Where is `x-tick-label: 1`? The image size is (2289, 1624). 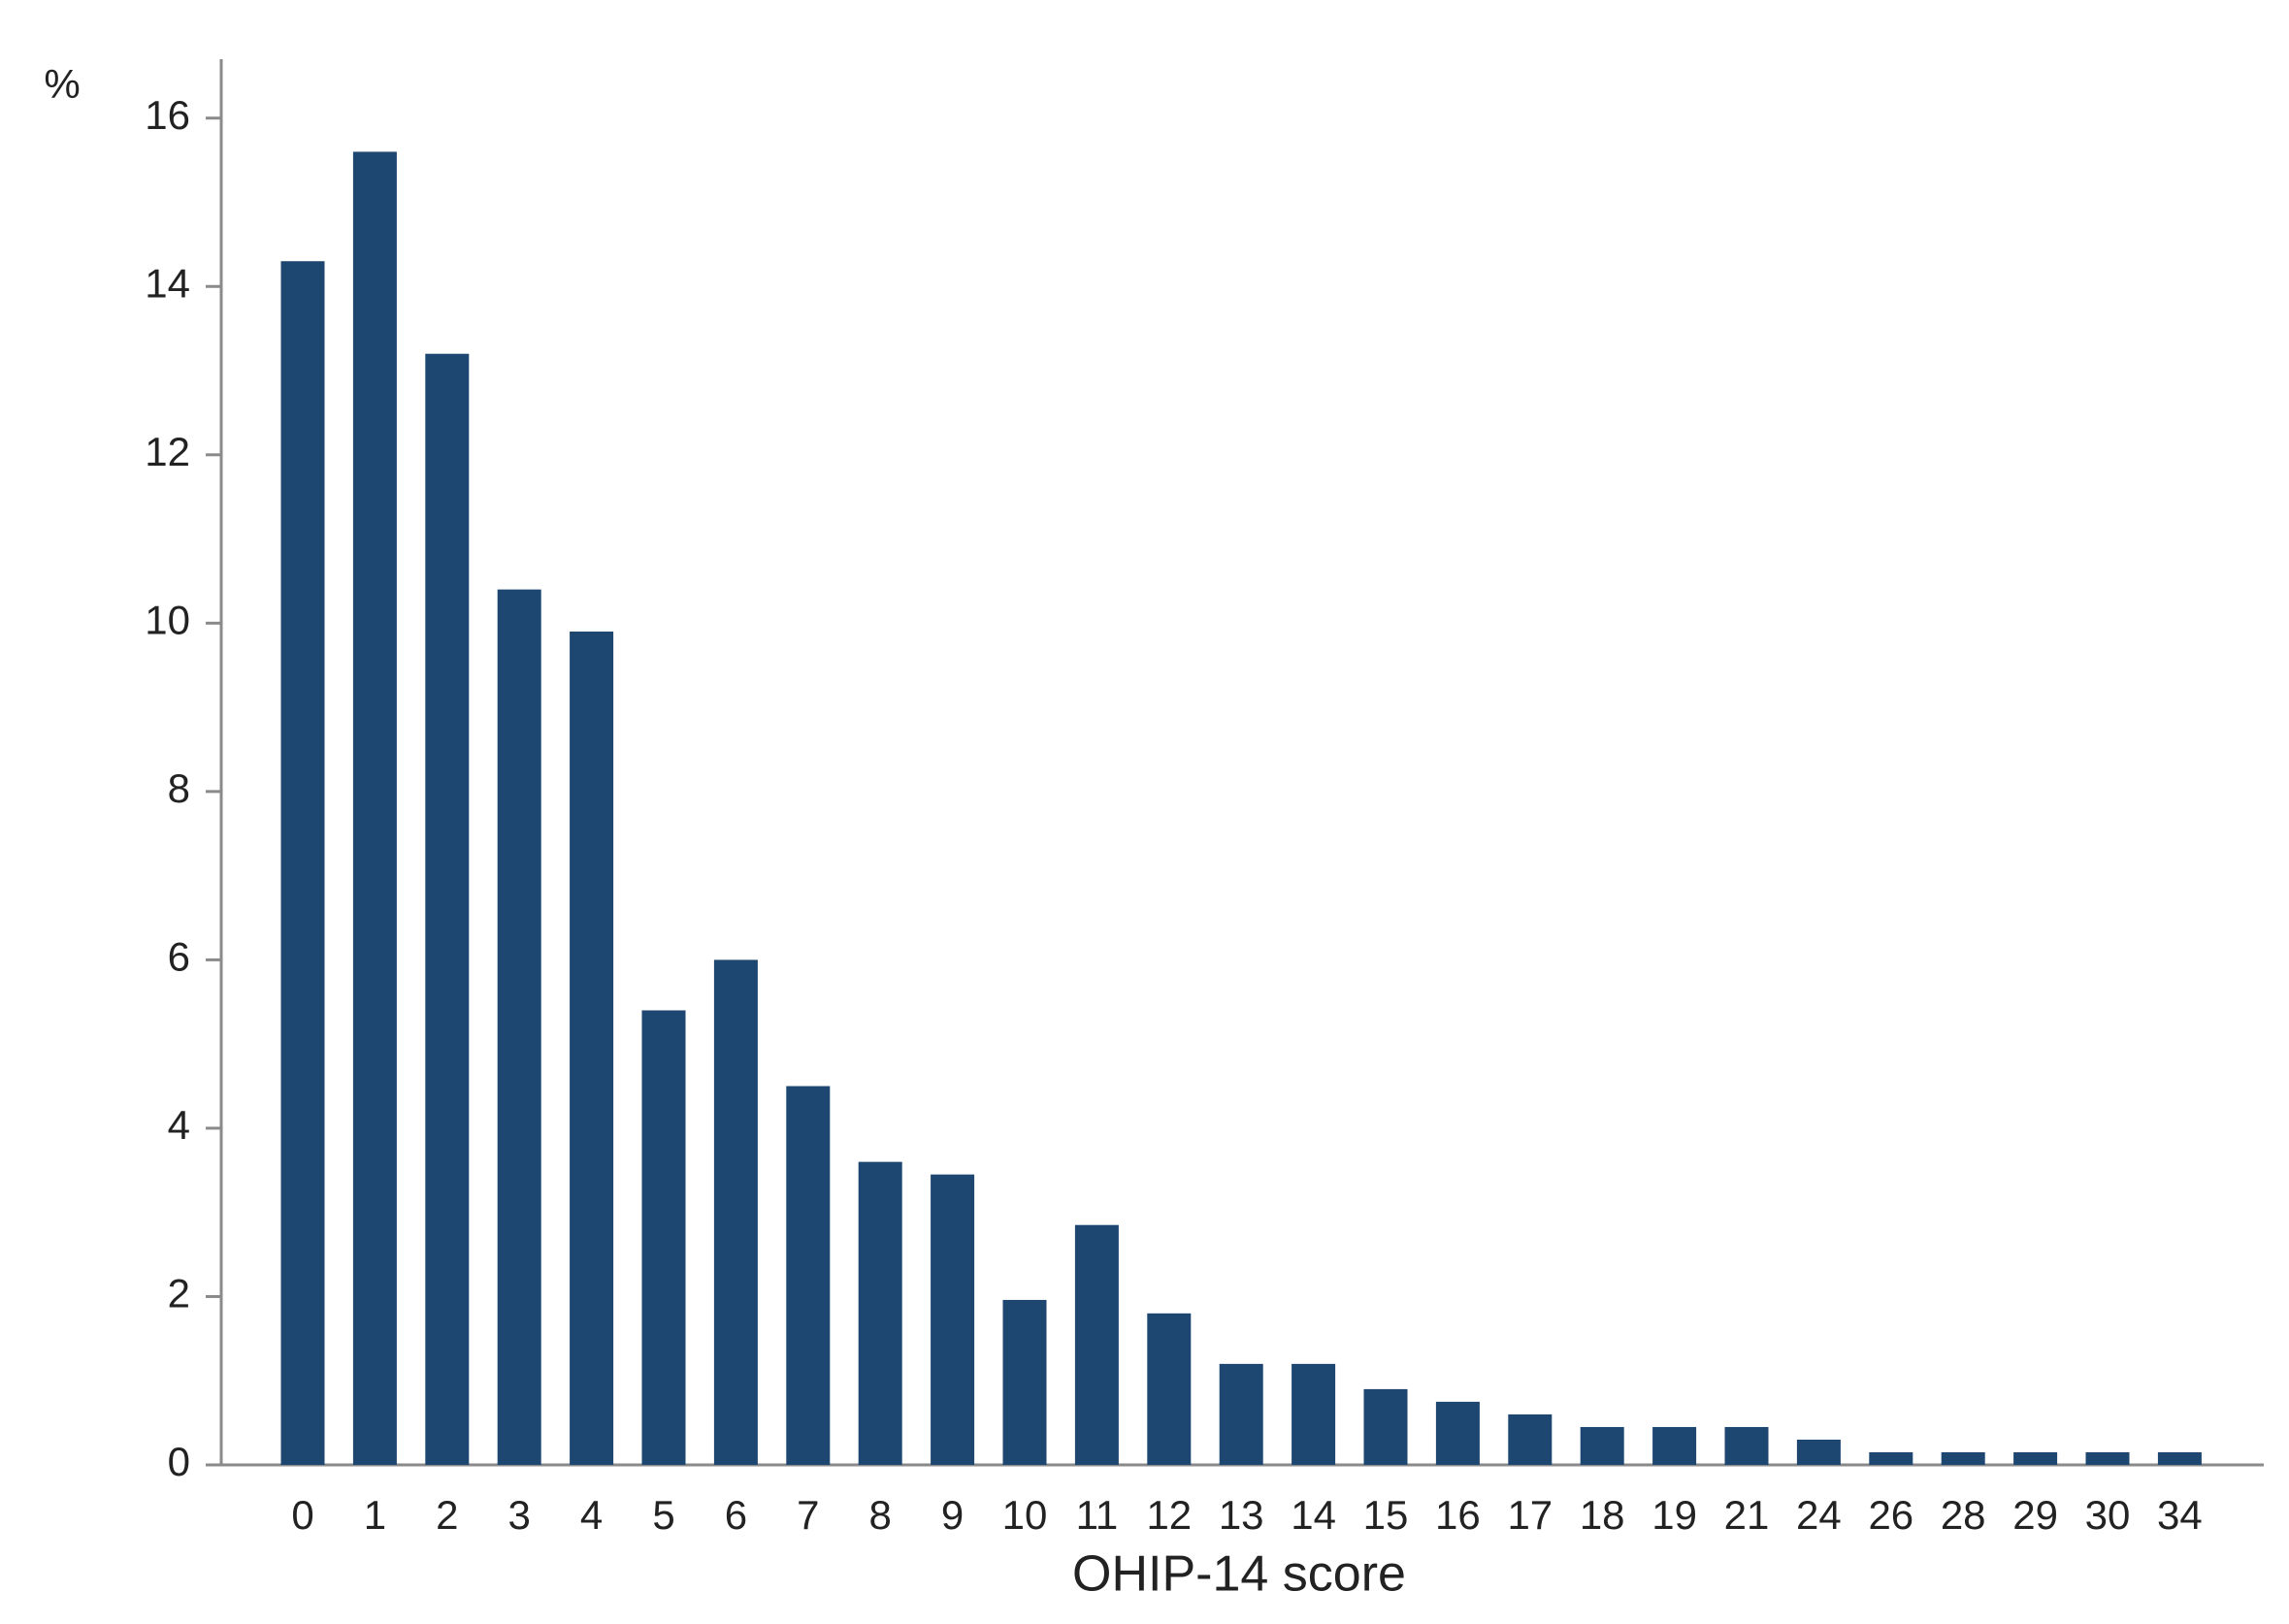 x-tick-label: 1 is located at coordinates (375, 1515).